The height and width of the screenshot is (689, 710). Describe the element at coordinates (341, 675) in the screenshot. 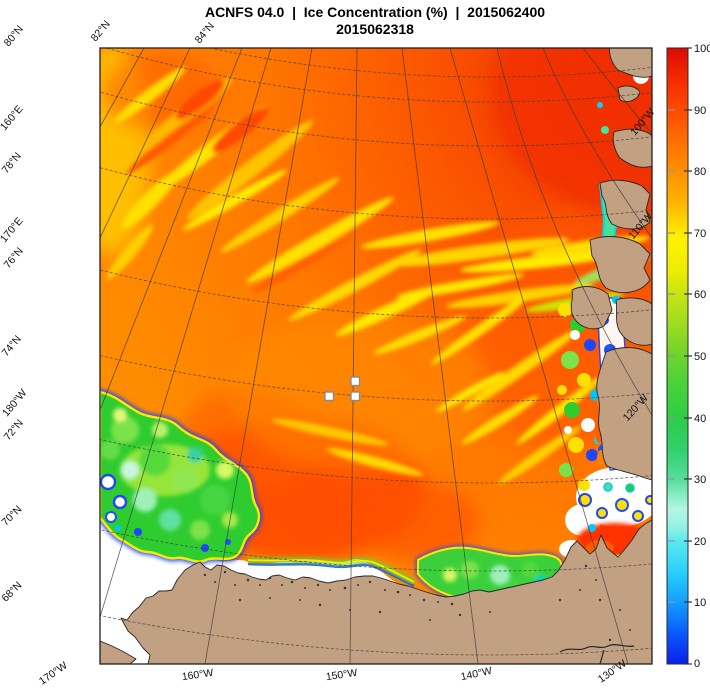

I see `lon-label: 150°W` at that location.